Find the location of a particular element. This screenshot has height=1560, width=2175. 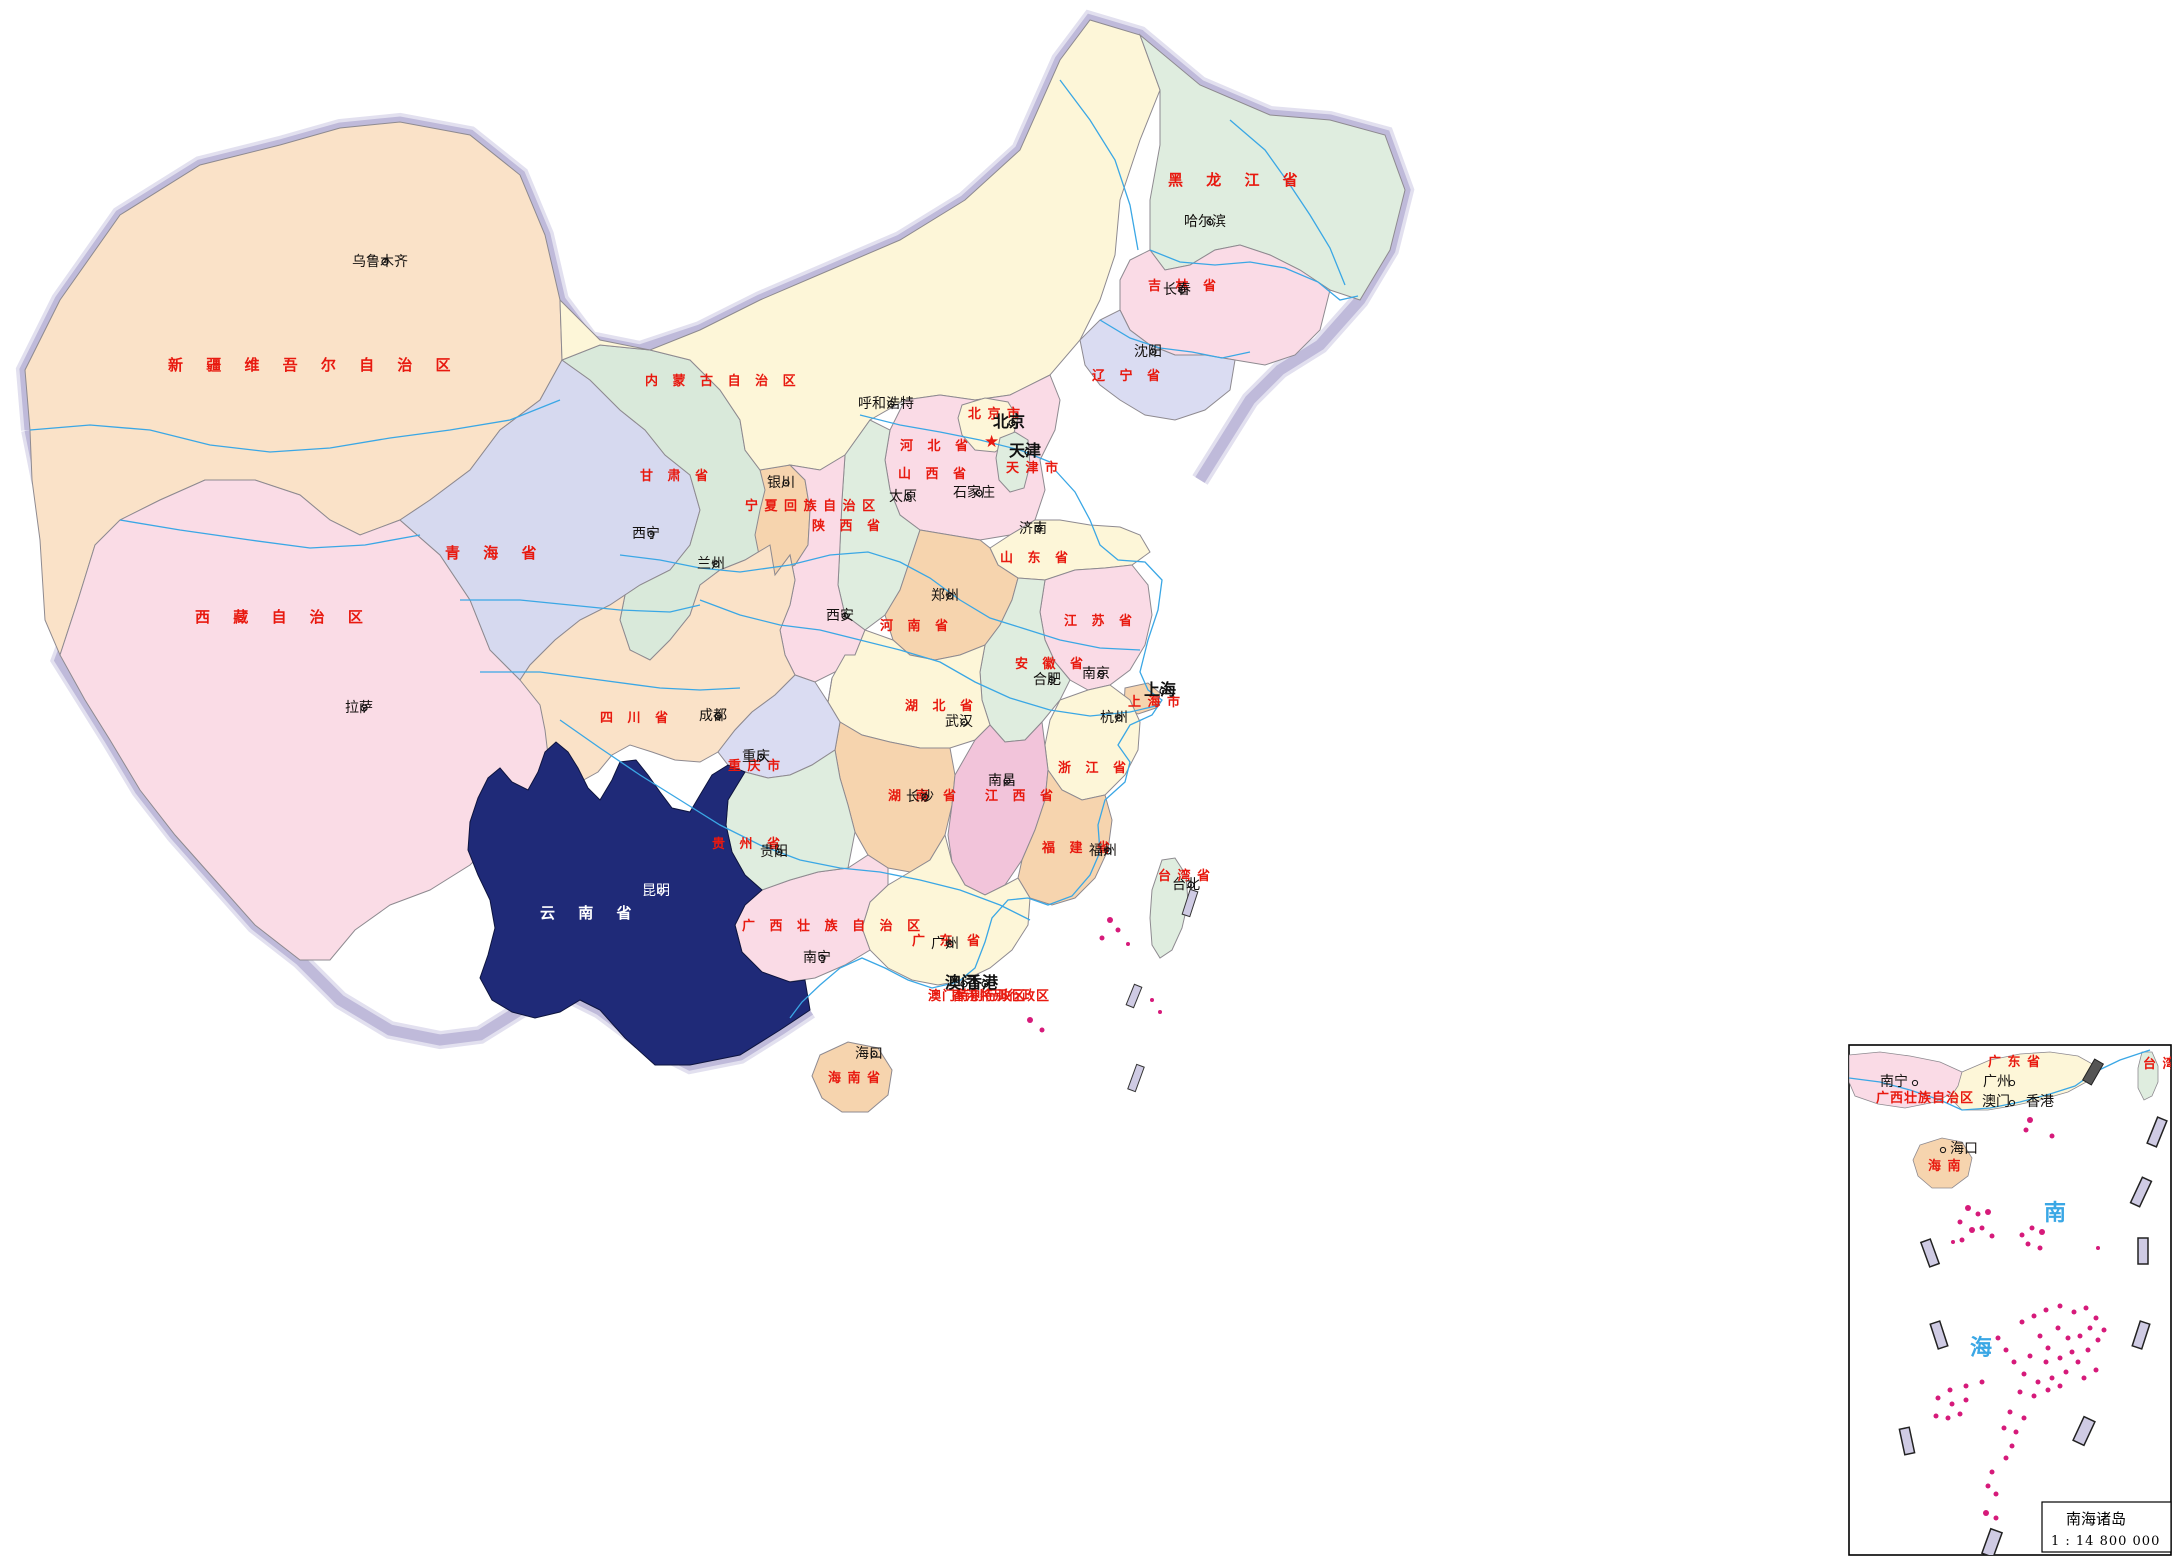

province-yunnan is located at coordinates (639, 903).